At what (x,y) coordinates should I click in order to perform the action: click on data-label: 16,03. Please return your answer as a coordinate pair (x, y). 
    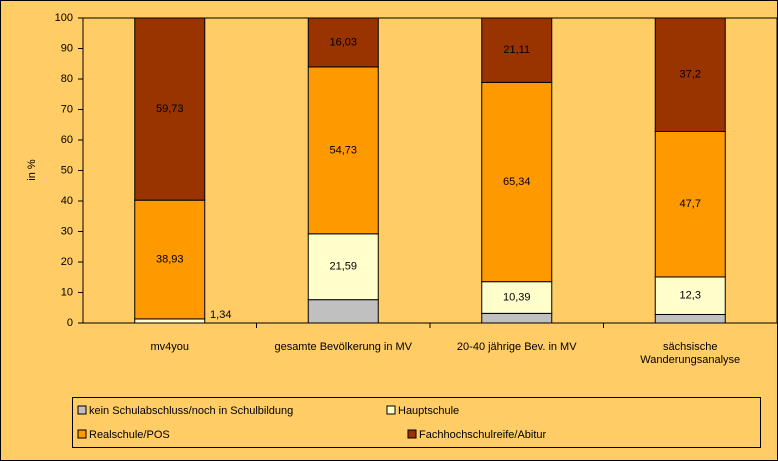
    Looking at the image, I should click on (343, 42).